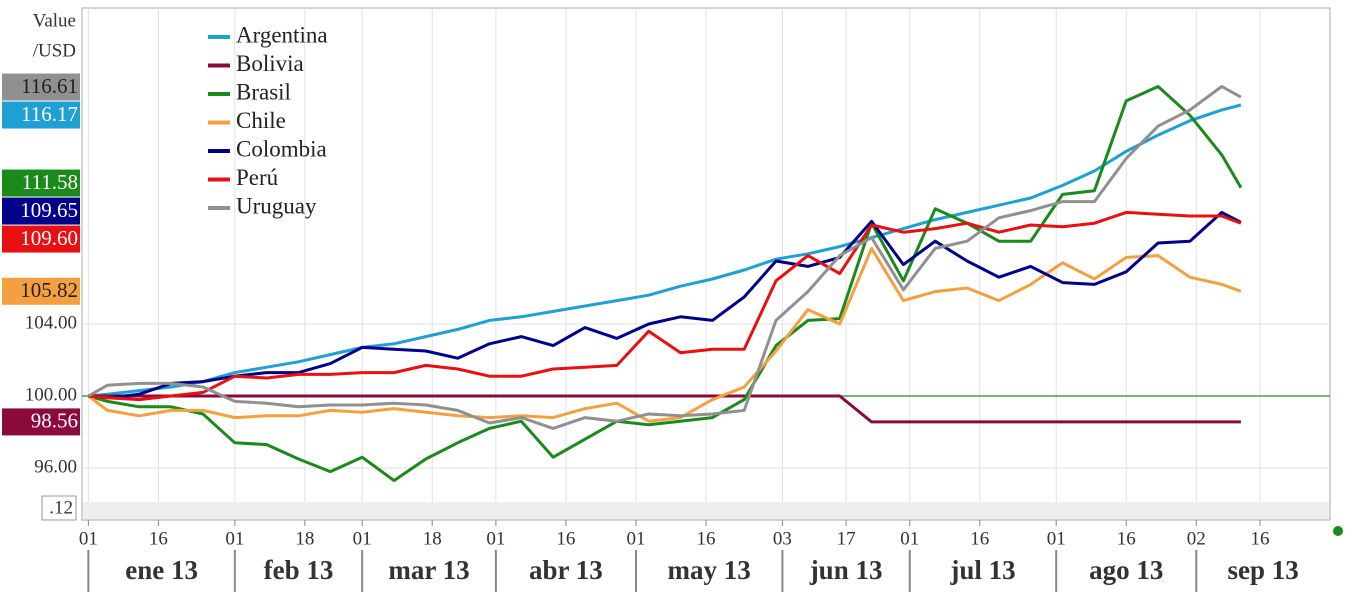 This screenshot has width=1352, height=595. What do you see at coordinates (257, 177) in the screenshot?
I see `legend-label: Perú` at bounding box center [257, 177].